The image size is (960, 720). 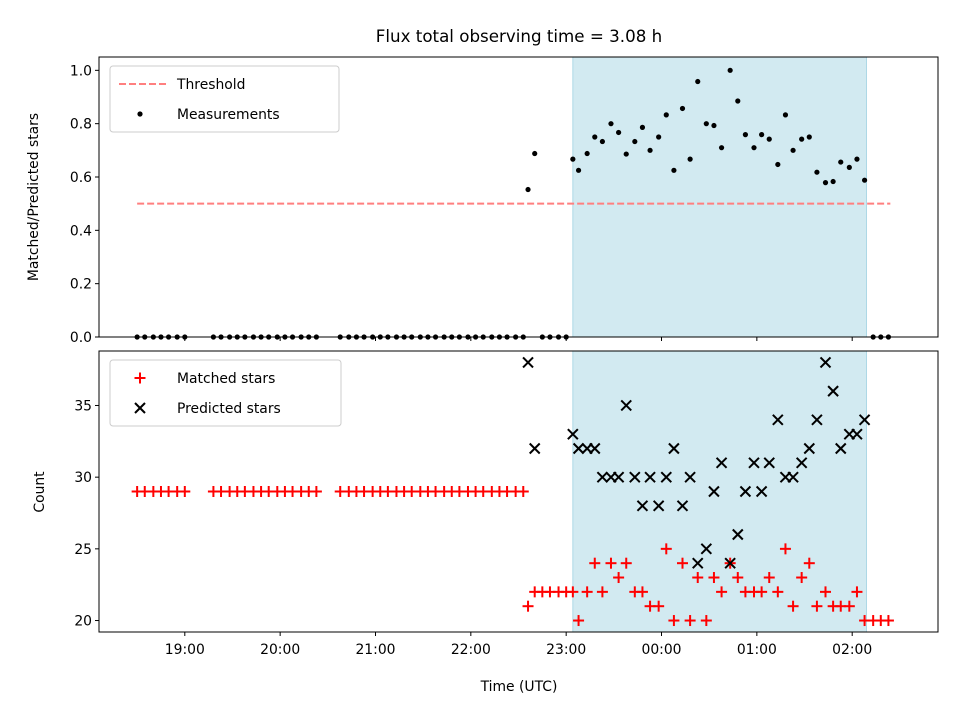 I want to click on top-y-axis-label: Matched/Predicted stars, so click(x=34, y=197).